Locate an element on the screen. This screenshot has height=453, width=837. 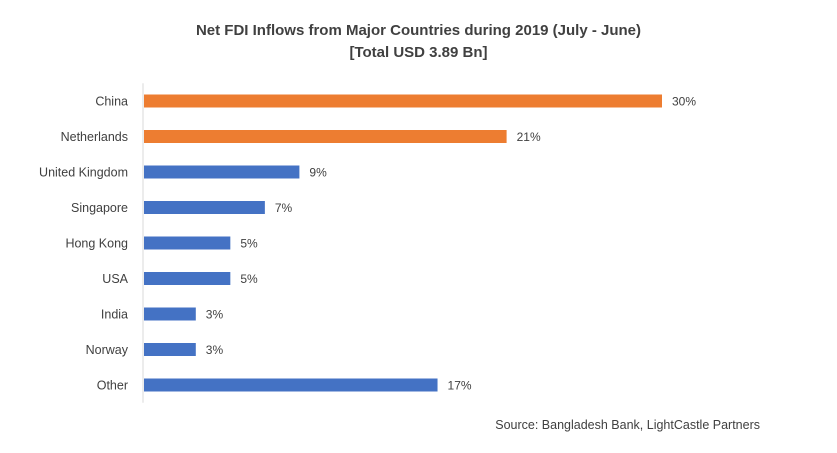
category-label-other: Other is located at coordinates (112, 386).